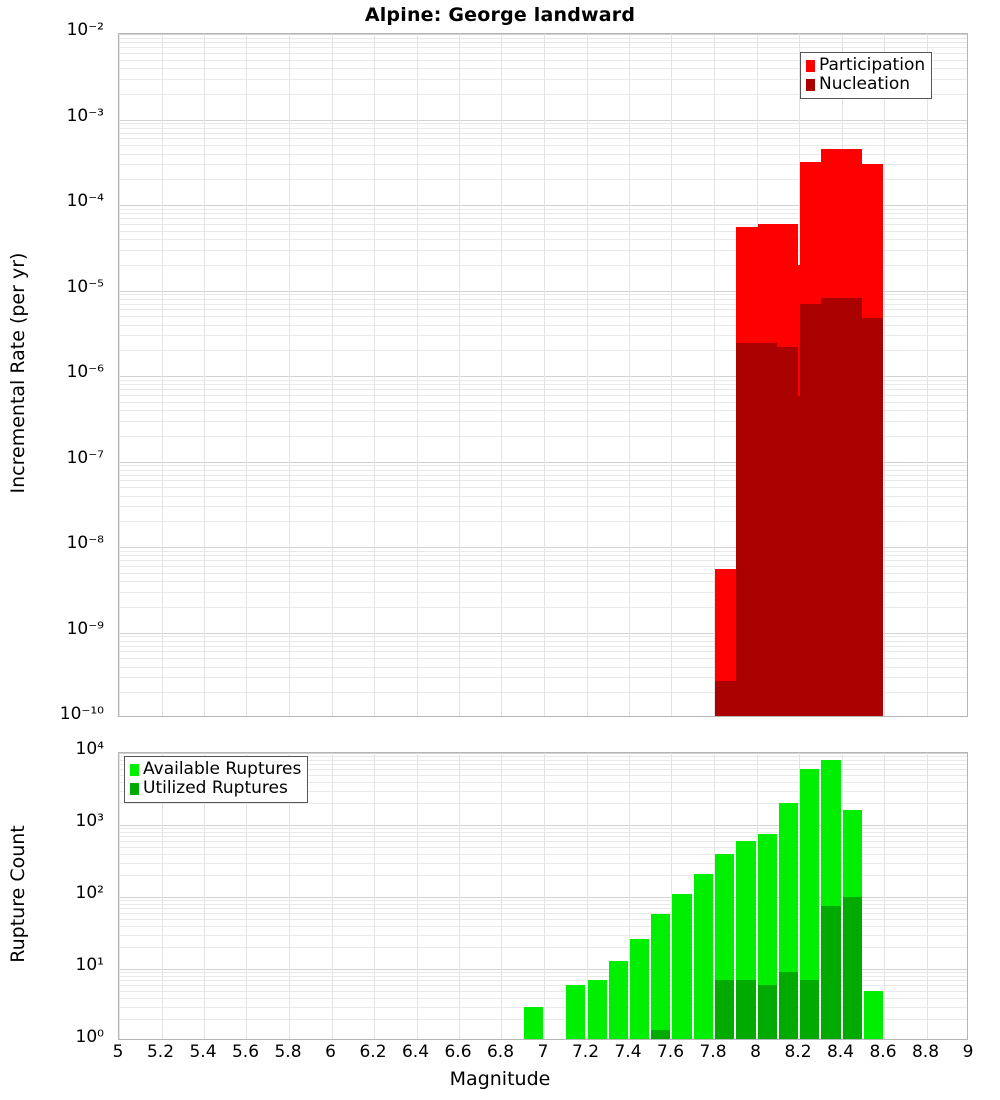  Describe the element at coordinates (373, 1052) in the screenshot. I see `x-tick-label: 6.2` at that location.